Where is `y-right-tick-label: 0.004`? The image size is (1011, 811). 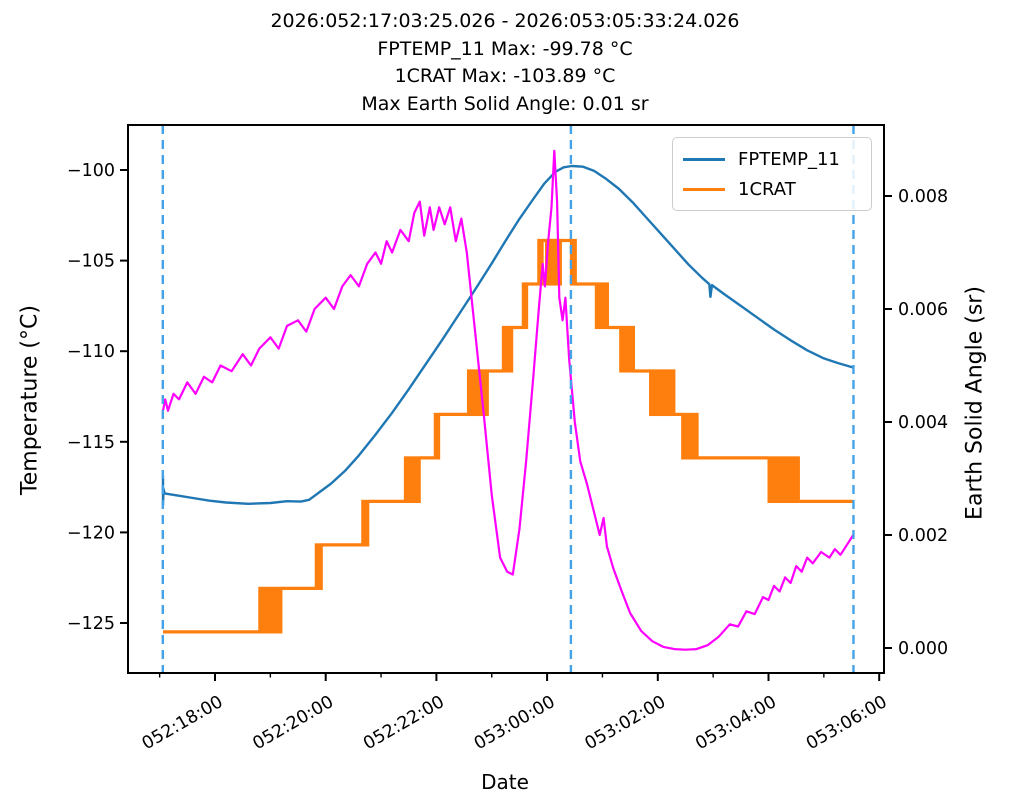
y-right-tick-label: 0.004 is located at coordinates (923, 423).